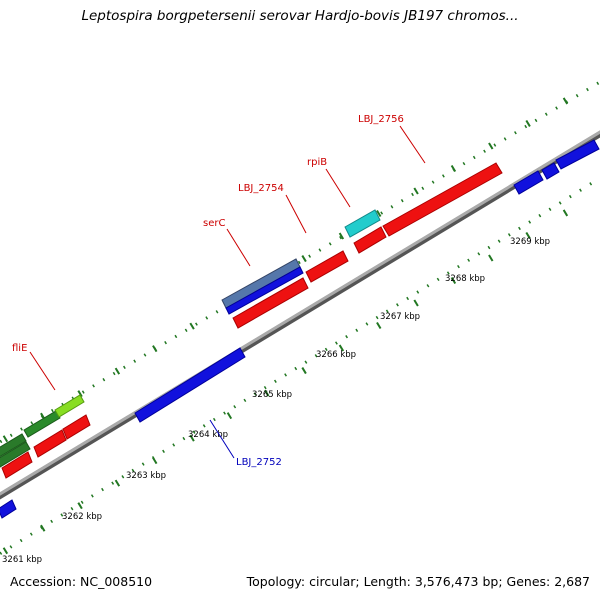 Image resolution: width=600 pixels, height=600 pixels. I want to click on gene-serc, so click(261, 283).